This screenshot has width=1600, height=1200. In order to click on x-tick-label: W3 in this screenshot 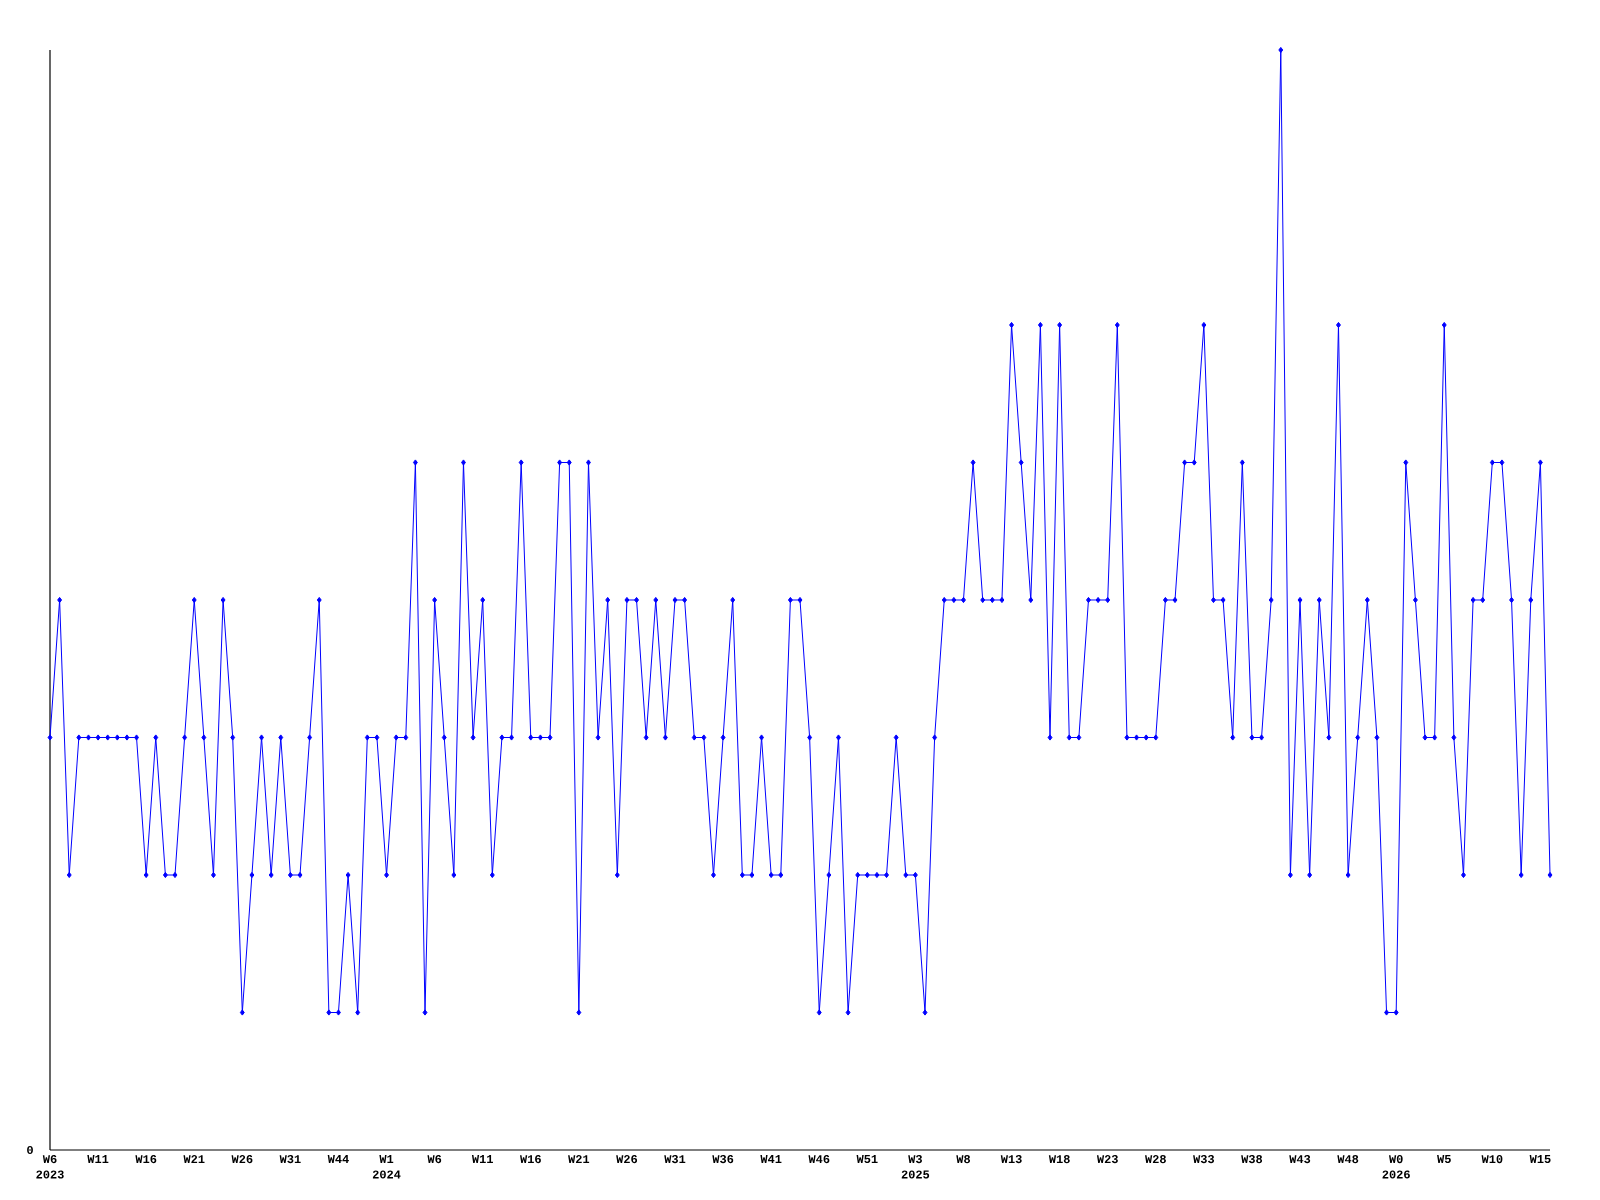, I will do `click(915, 1159)`.